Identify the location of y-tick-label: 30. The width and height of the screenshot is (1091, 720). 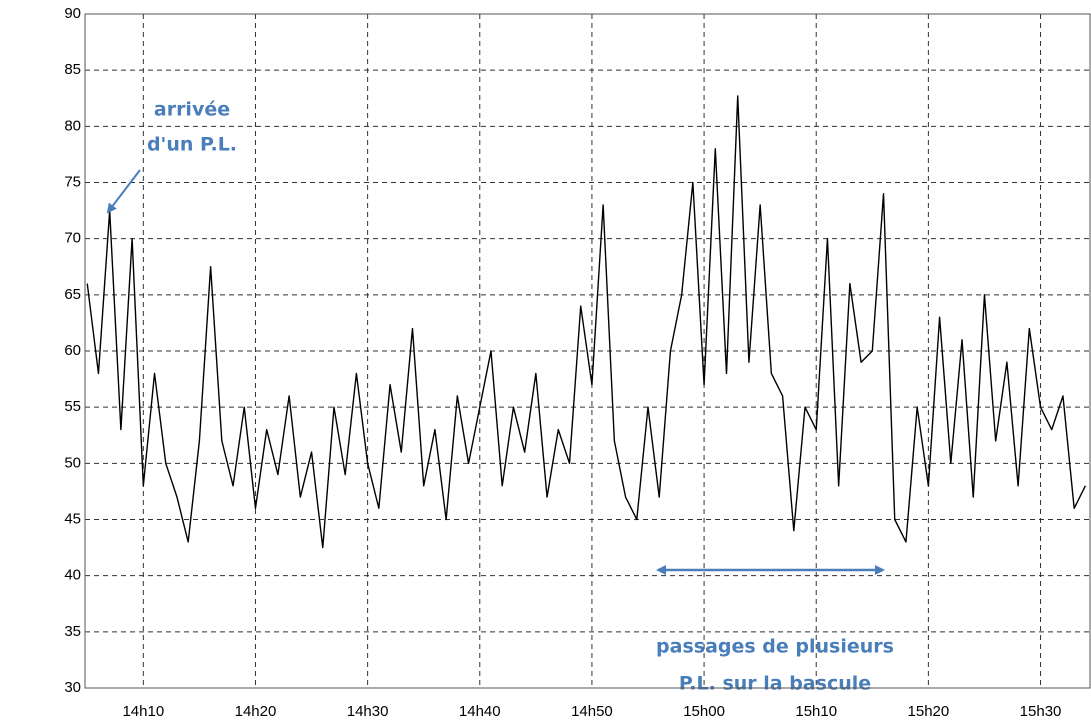
(72, 687).